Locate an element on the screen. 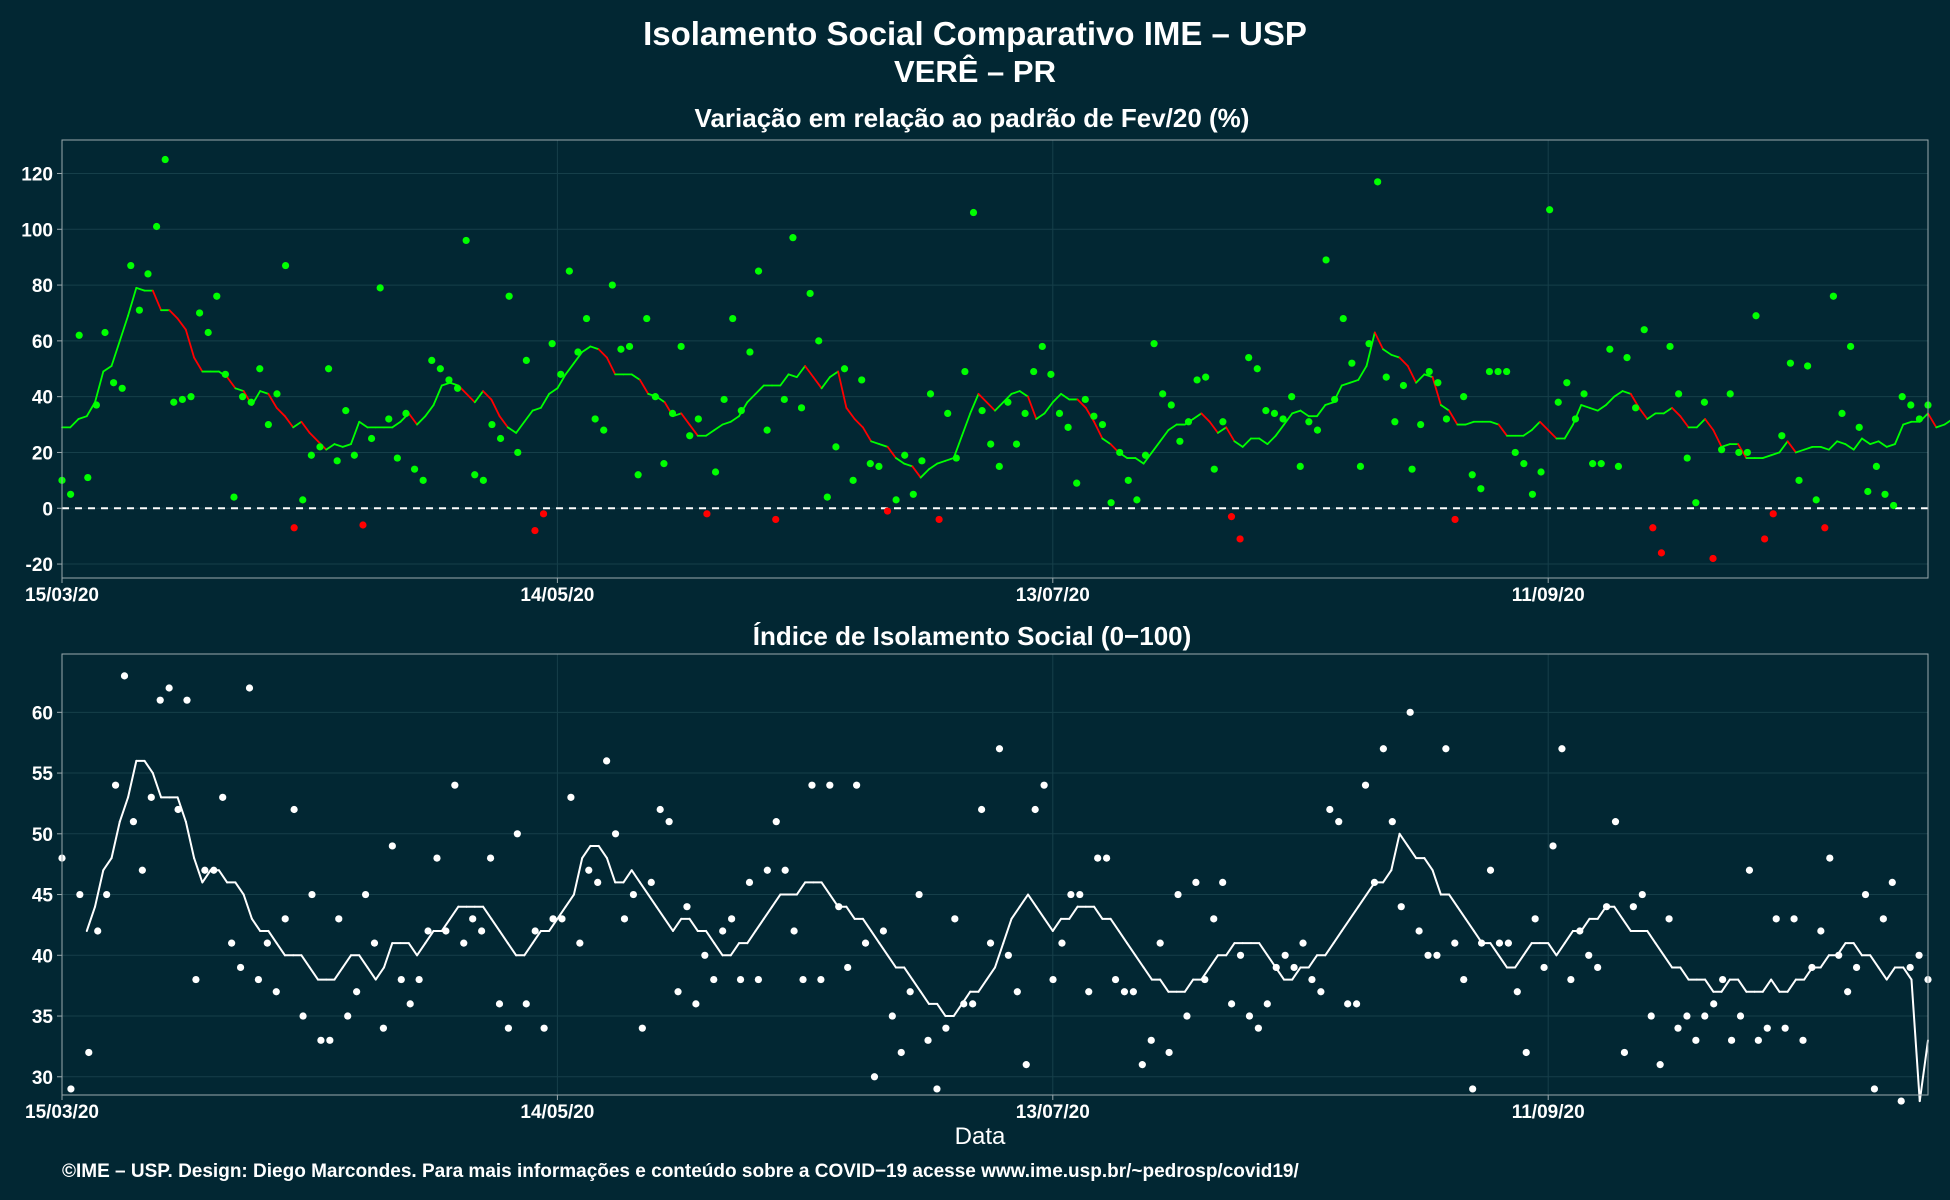 The image size is (1950, 1200). main-title: Isolamento Social Comparativo IME – USP is located at coordinates (975, 33).